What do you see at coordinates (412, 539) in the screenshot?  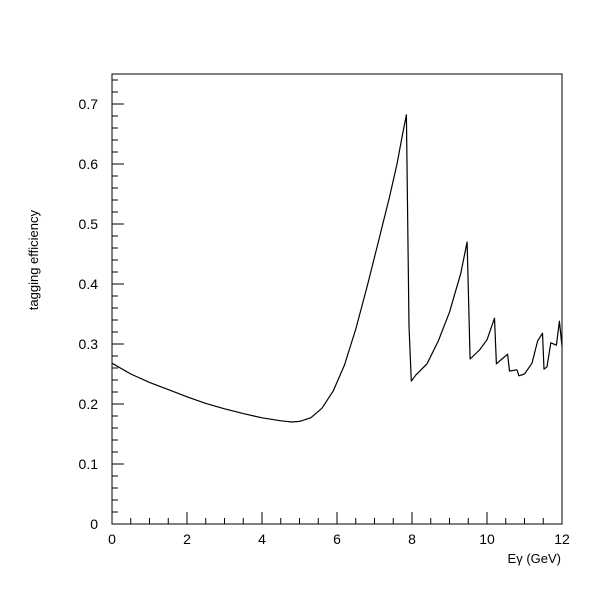 I see `x-tick-label: 8` at bounding box center [412, 539].